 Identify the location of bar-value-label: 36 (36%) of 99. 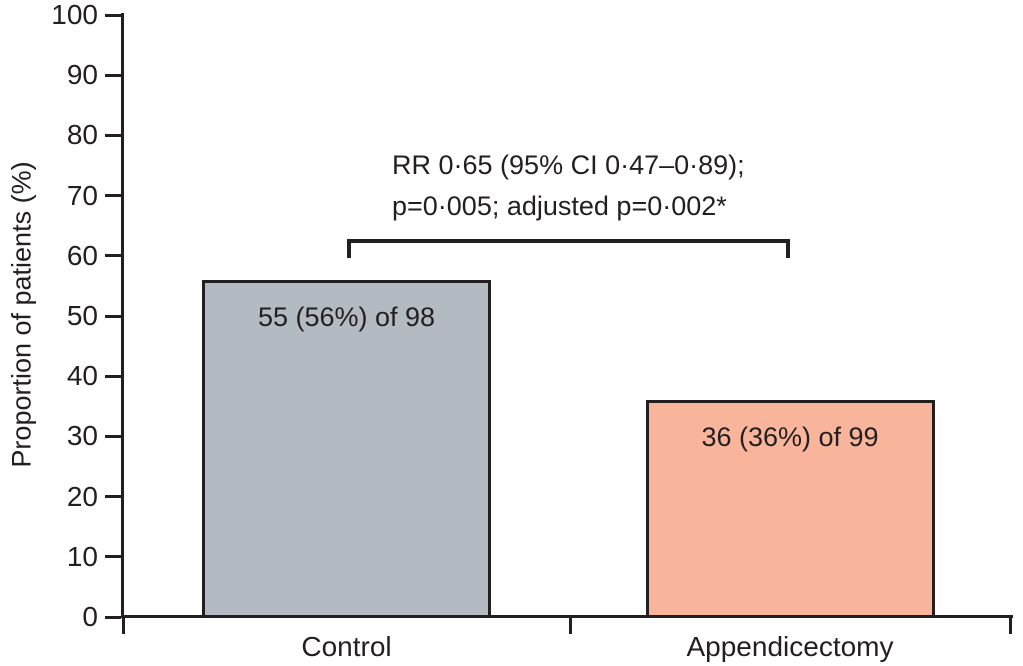
(790, 437).